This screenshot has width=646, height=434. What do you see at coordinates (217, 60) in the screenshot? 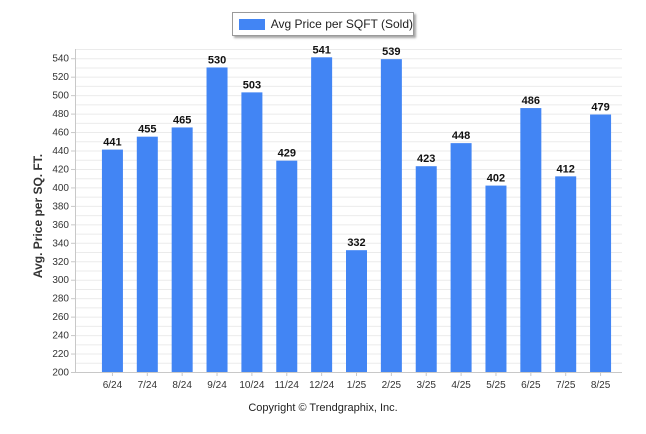
I see `data-label: 530` at bounding box center [217, 60].